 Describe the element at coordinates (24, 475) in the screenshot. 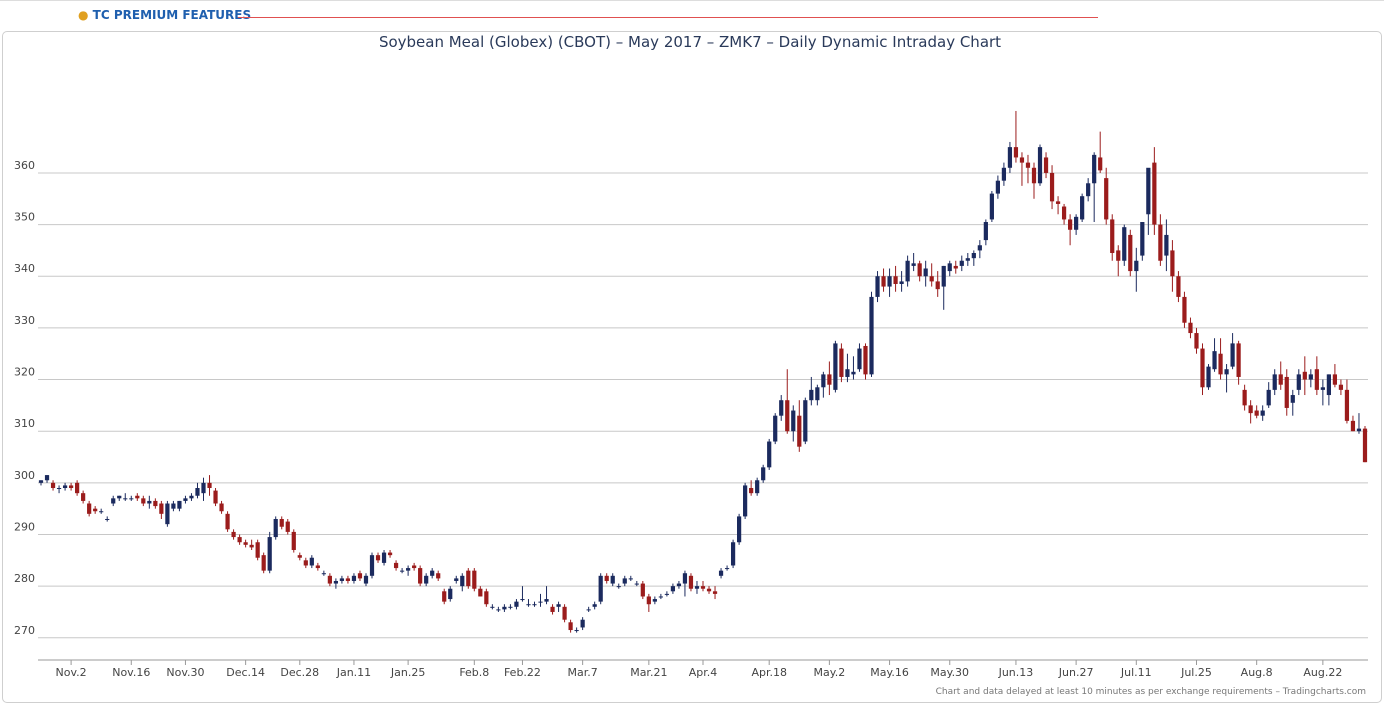

I see `y-tick-label: 300` at that location.